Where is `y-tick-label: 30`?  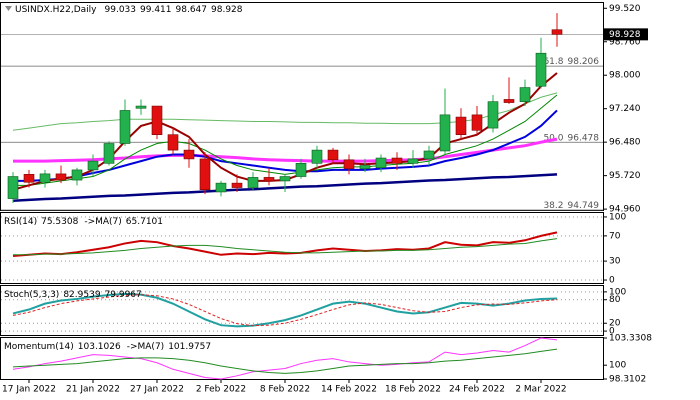 y-tick-label: 30 is located at coordinates (615, 262).